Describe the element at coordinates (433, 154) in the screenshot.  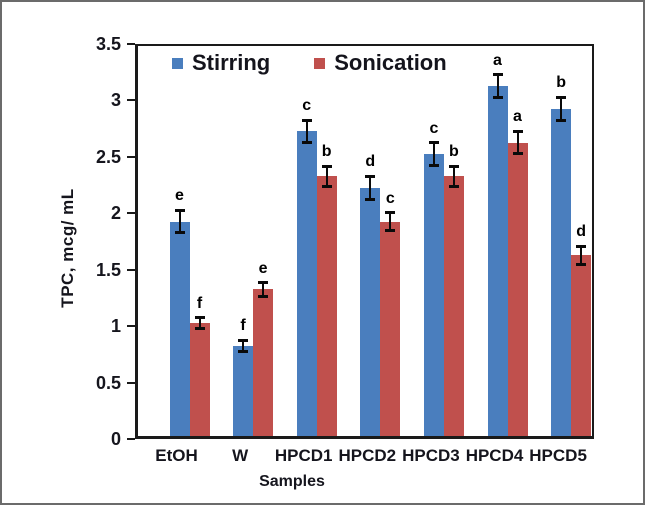
I see `error-bar-stirring-HPCD3` at that location.